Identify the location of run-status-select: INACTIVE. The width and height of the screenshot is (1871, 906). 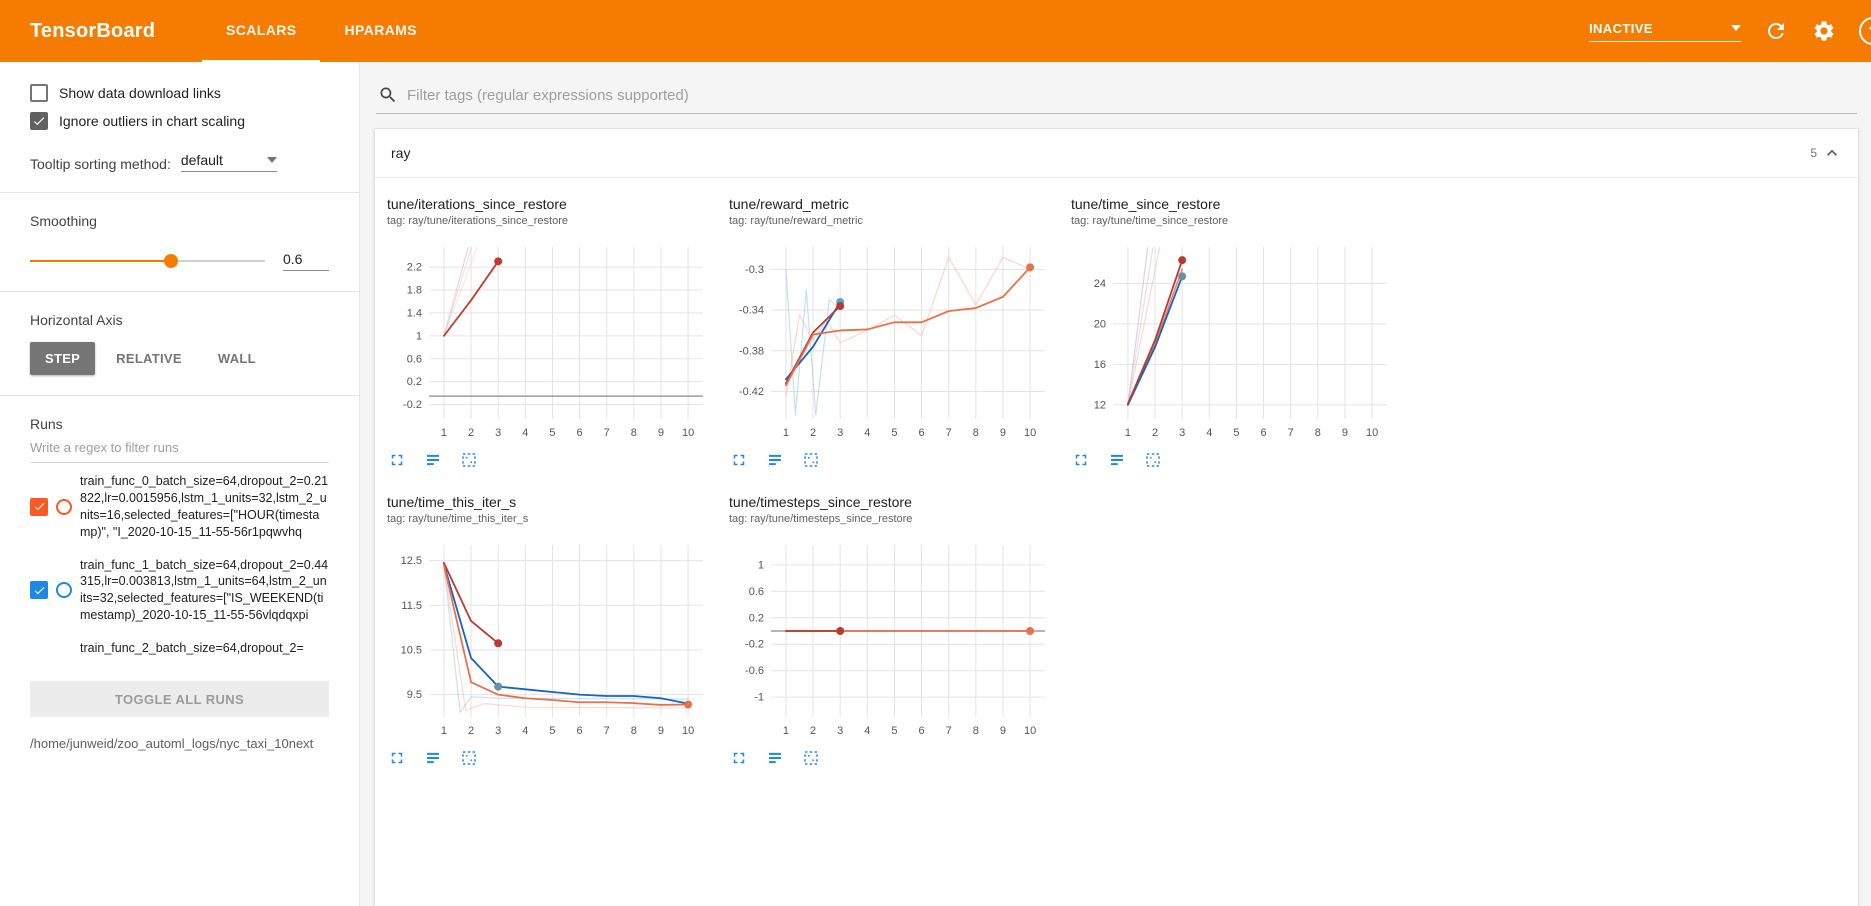
(1665, 31).